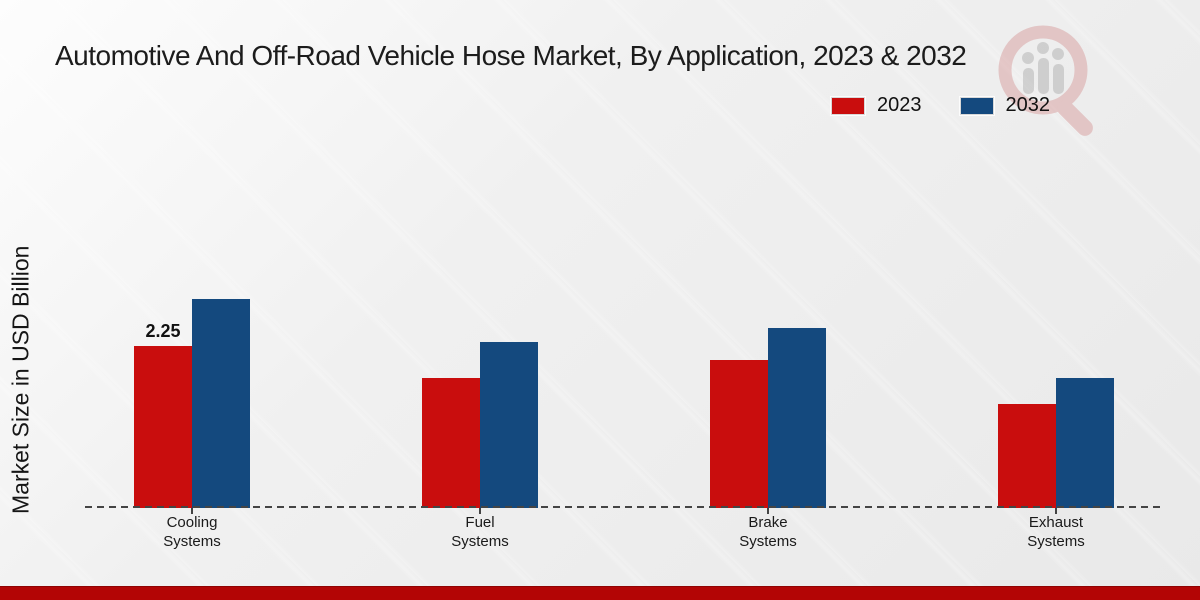 The height and width of the screenshot is (600, 1200). I want to click on bar-2023-fuel-systems, so click(451, 443).